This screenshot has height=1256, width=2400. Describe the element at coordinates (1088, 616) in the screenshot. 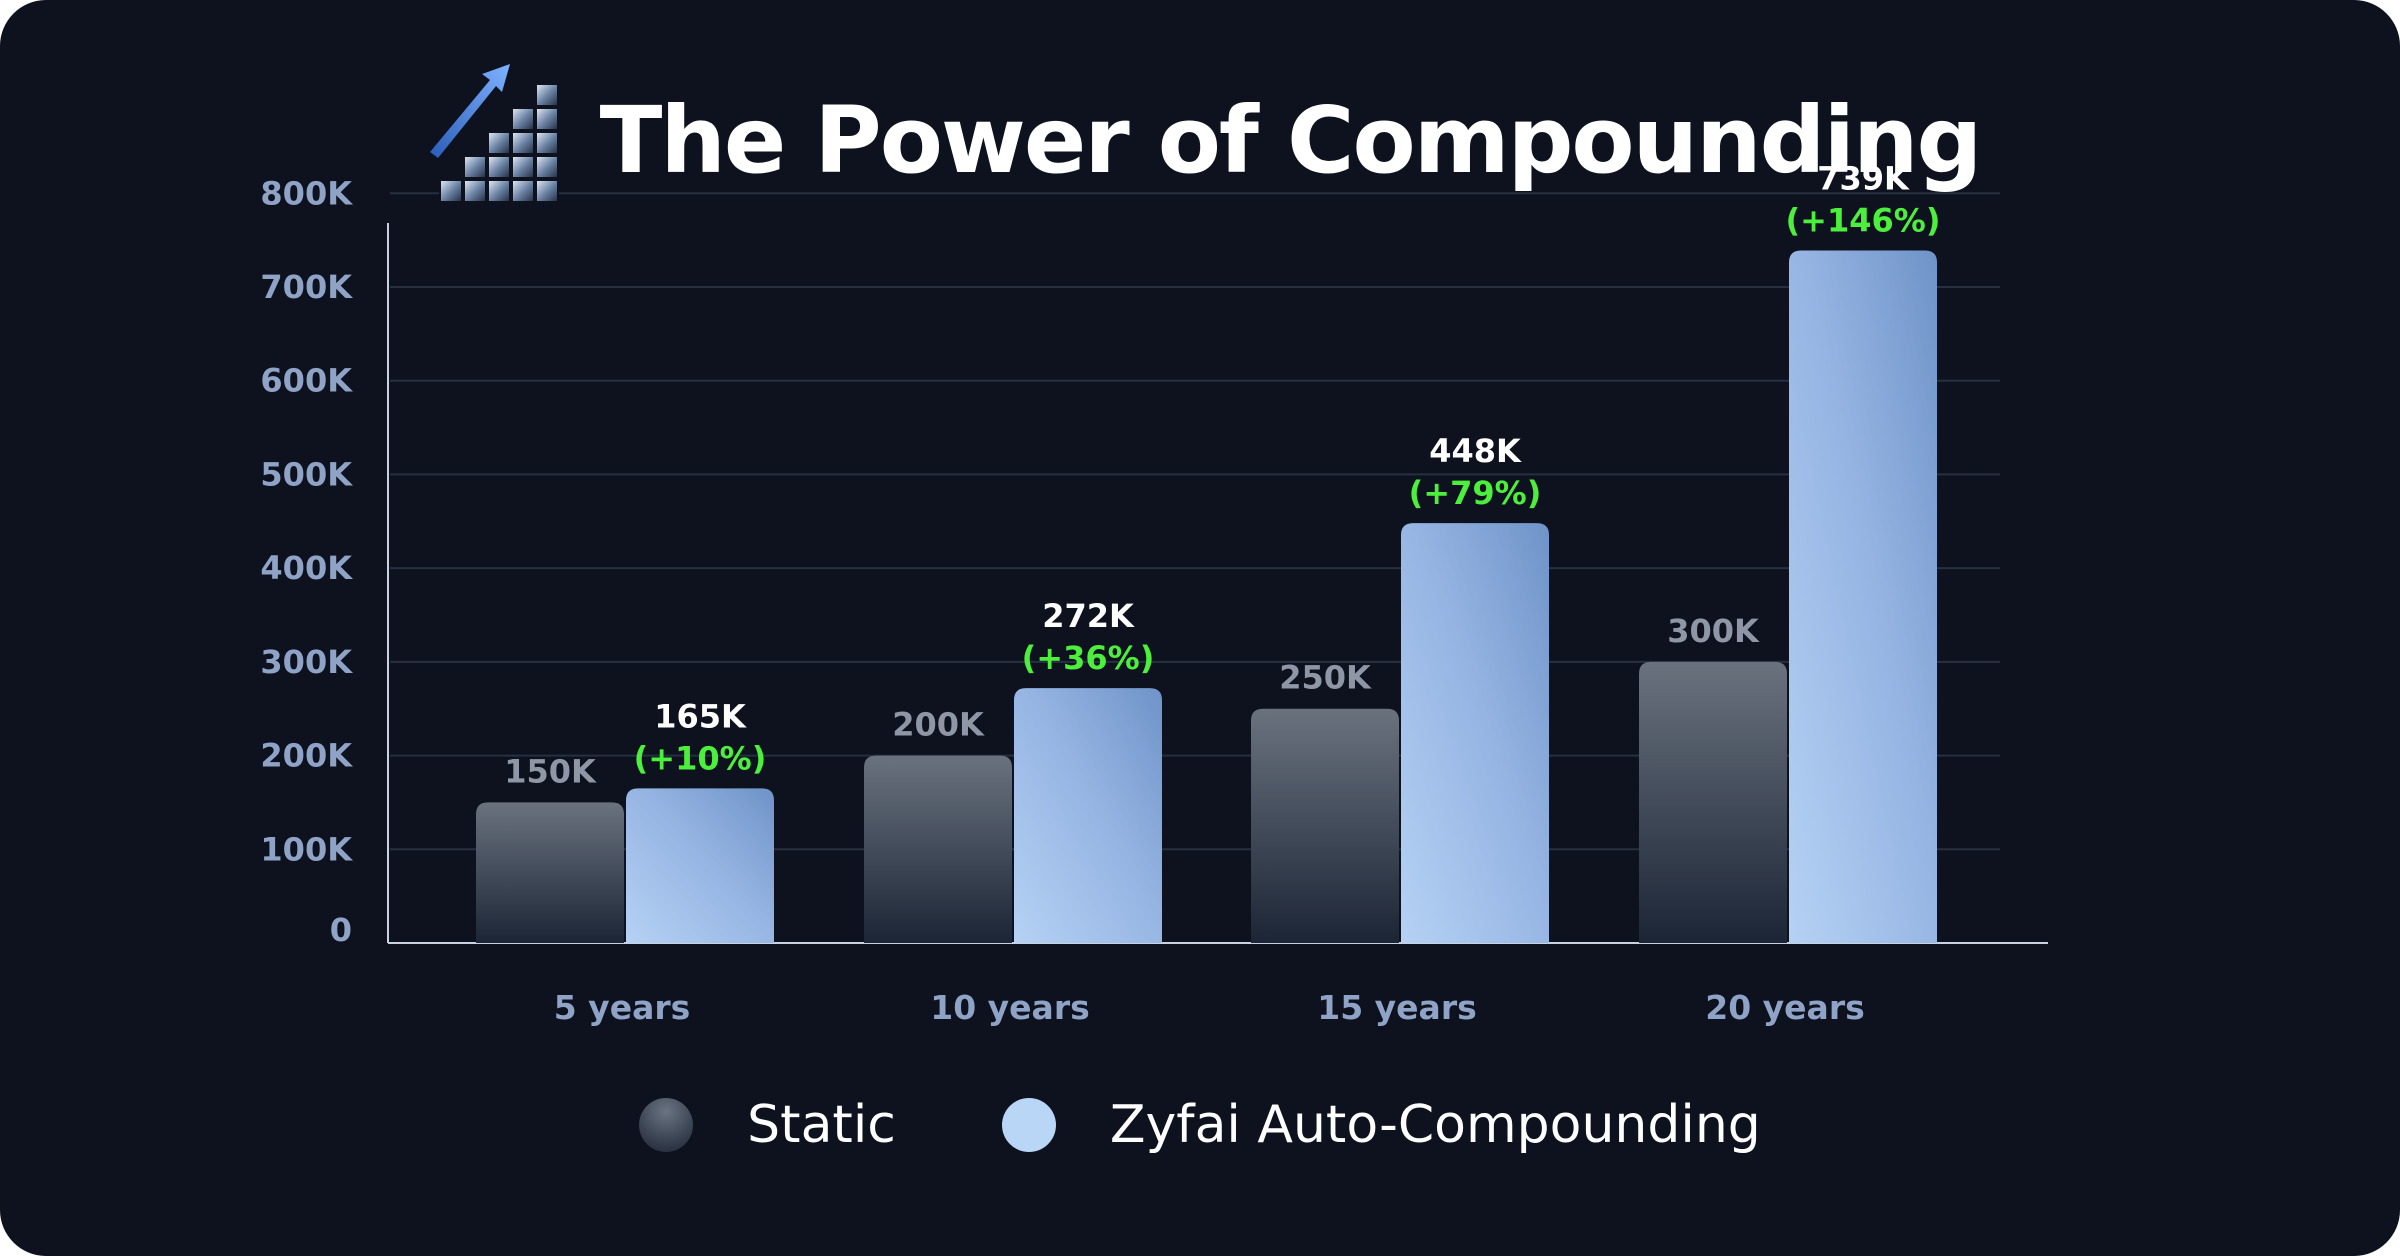

I see `data-label-zyfai: 272K` at that location.